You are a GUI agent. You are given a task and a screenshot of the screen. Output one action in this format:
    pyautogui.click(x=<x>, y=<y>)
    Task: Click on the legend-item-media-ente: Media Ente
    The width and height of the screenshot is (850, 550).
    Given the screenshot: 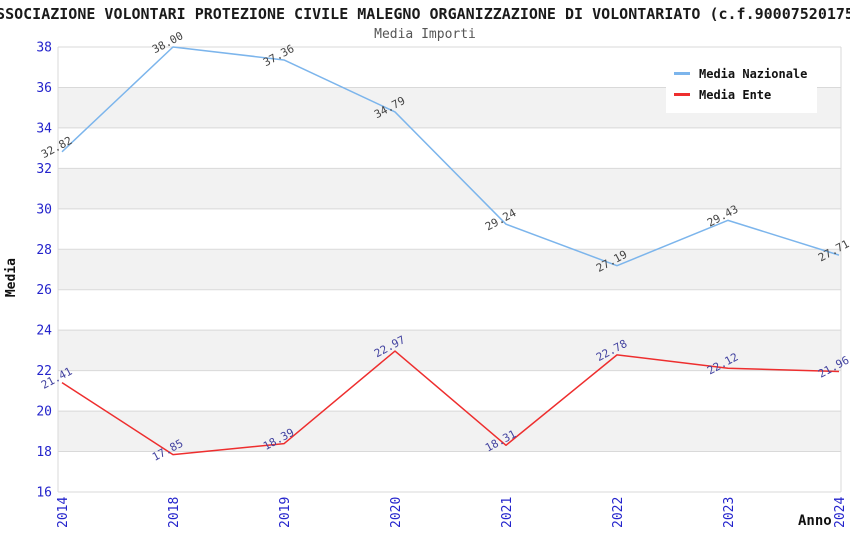 What is the action you would take?
    pyautogui.click(x=740, y=94)
    